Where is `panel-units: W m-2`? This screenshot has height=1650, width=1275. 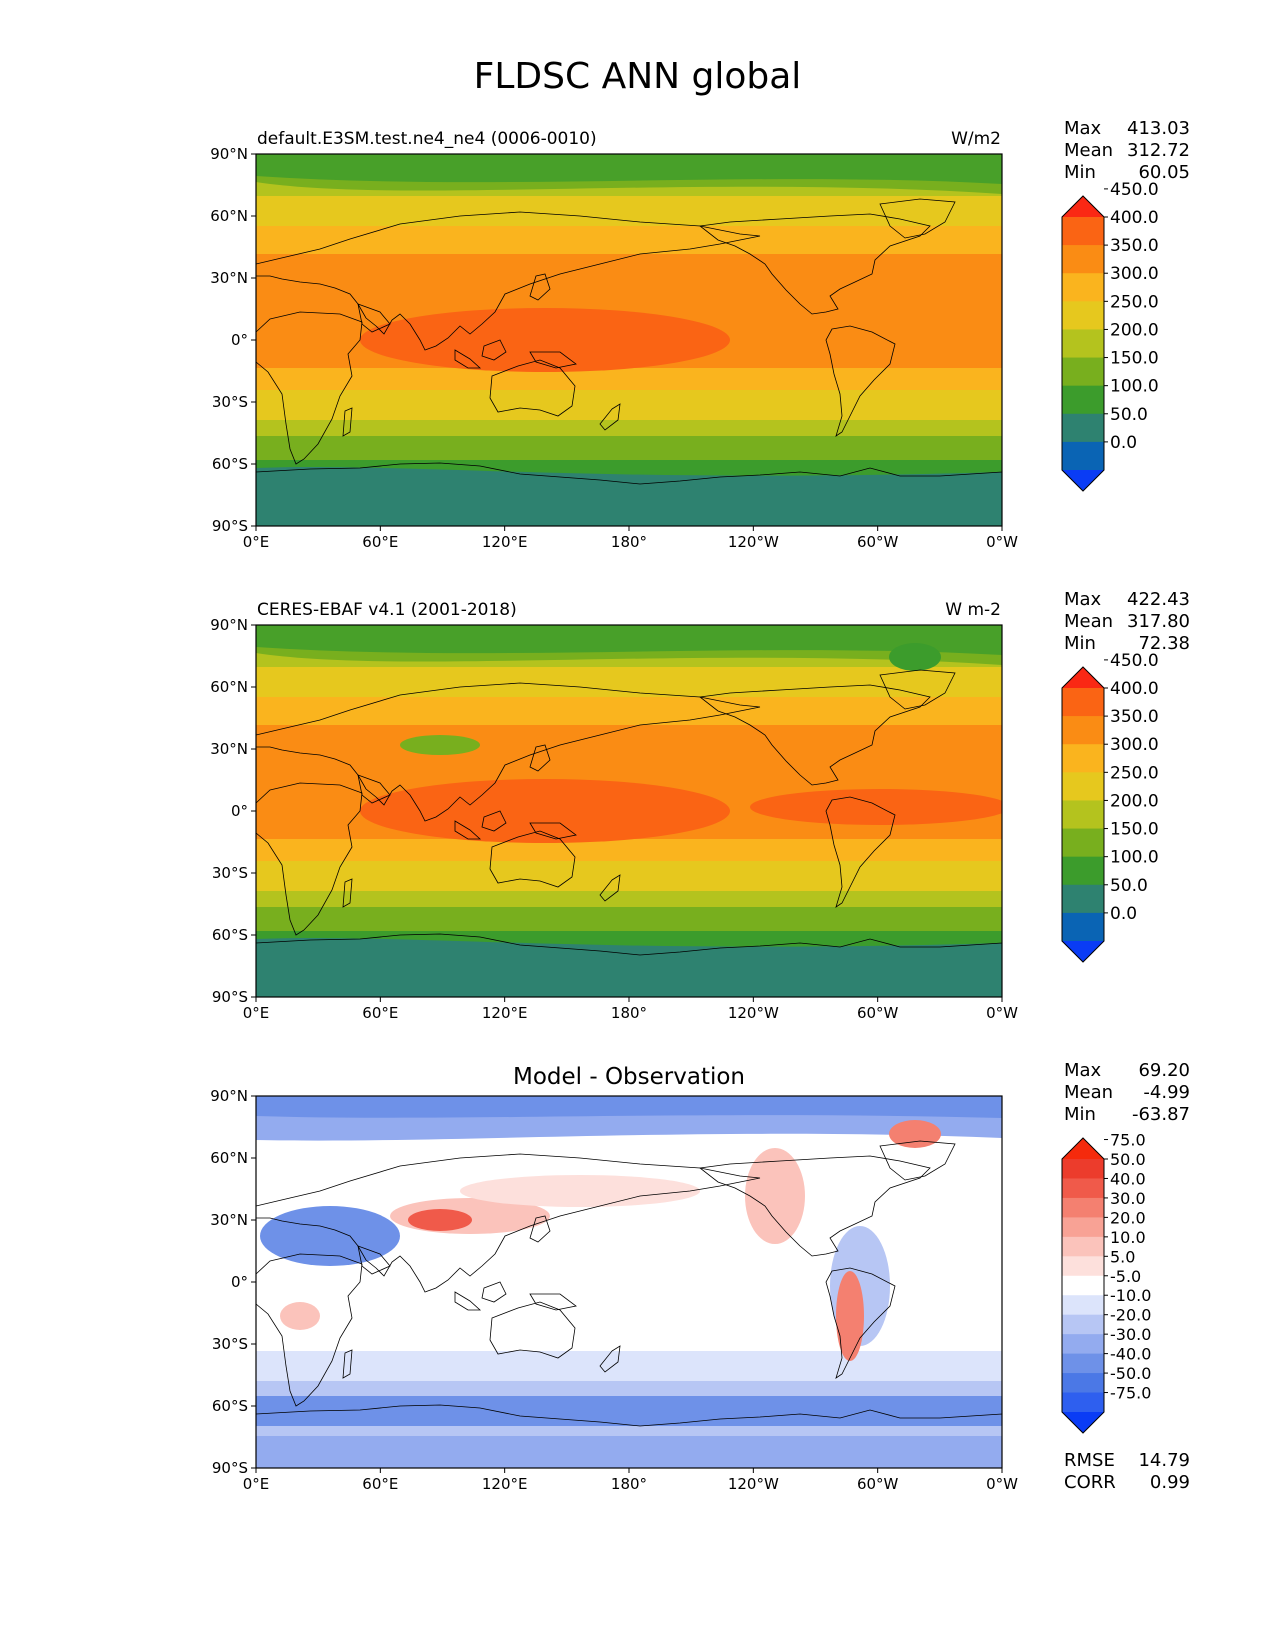 panel-units: W m-2 is located at coordinates (973, 610).